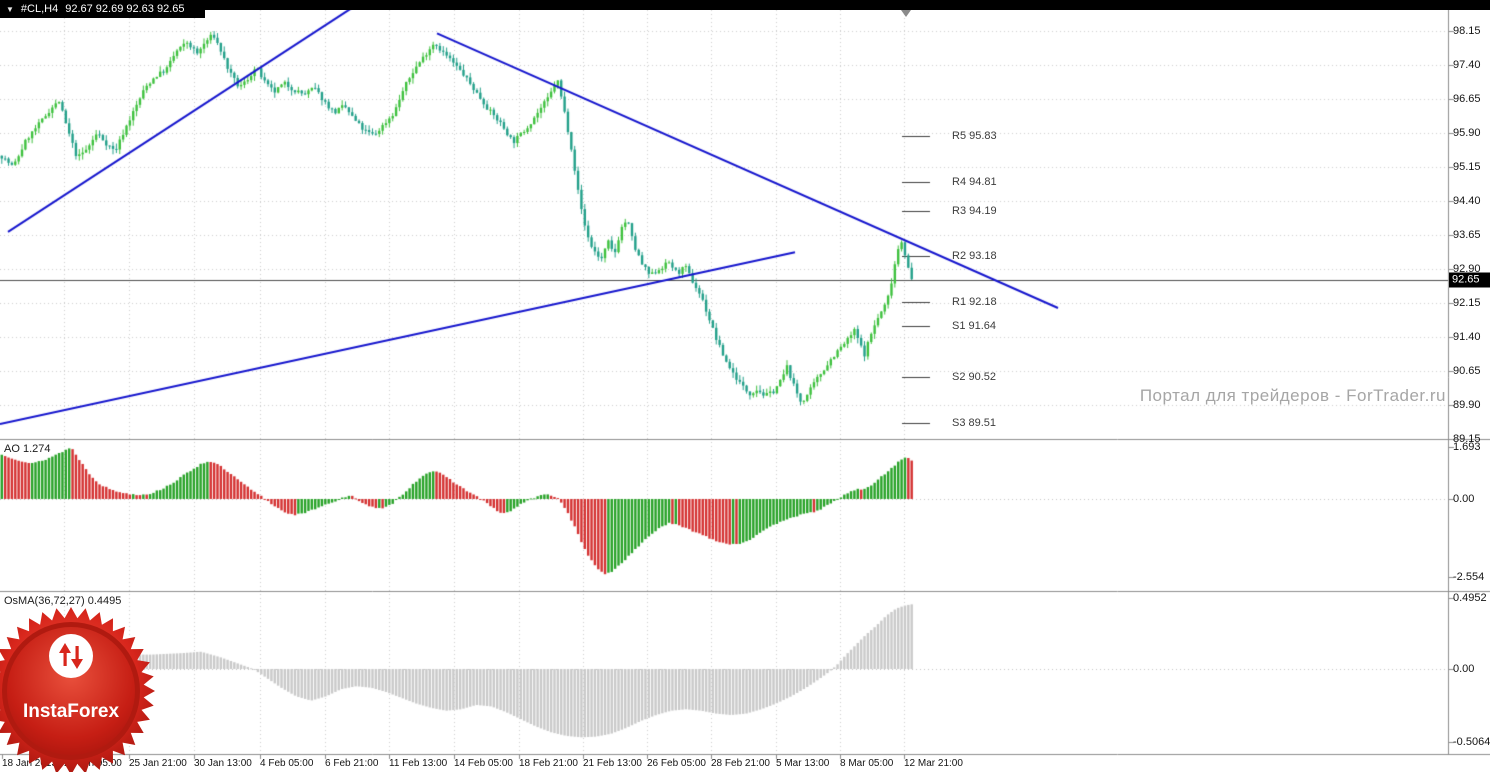 Image resolution: width=1490 pixels, height=772 pixels. Describe the element at coordinates (30, 763) in the screenshot. I see `time-axis-label: 18 Jan 2013` at that location.